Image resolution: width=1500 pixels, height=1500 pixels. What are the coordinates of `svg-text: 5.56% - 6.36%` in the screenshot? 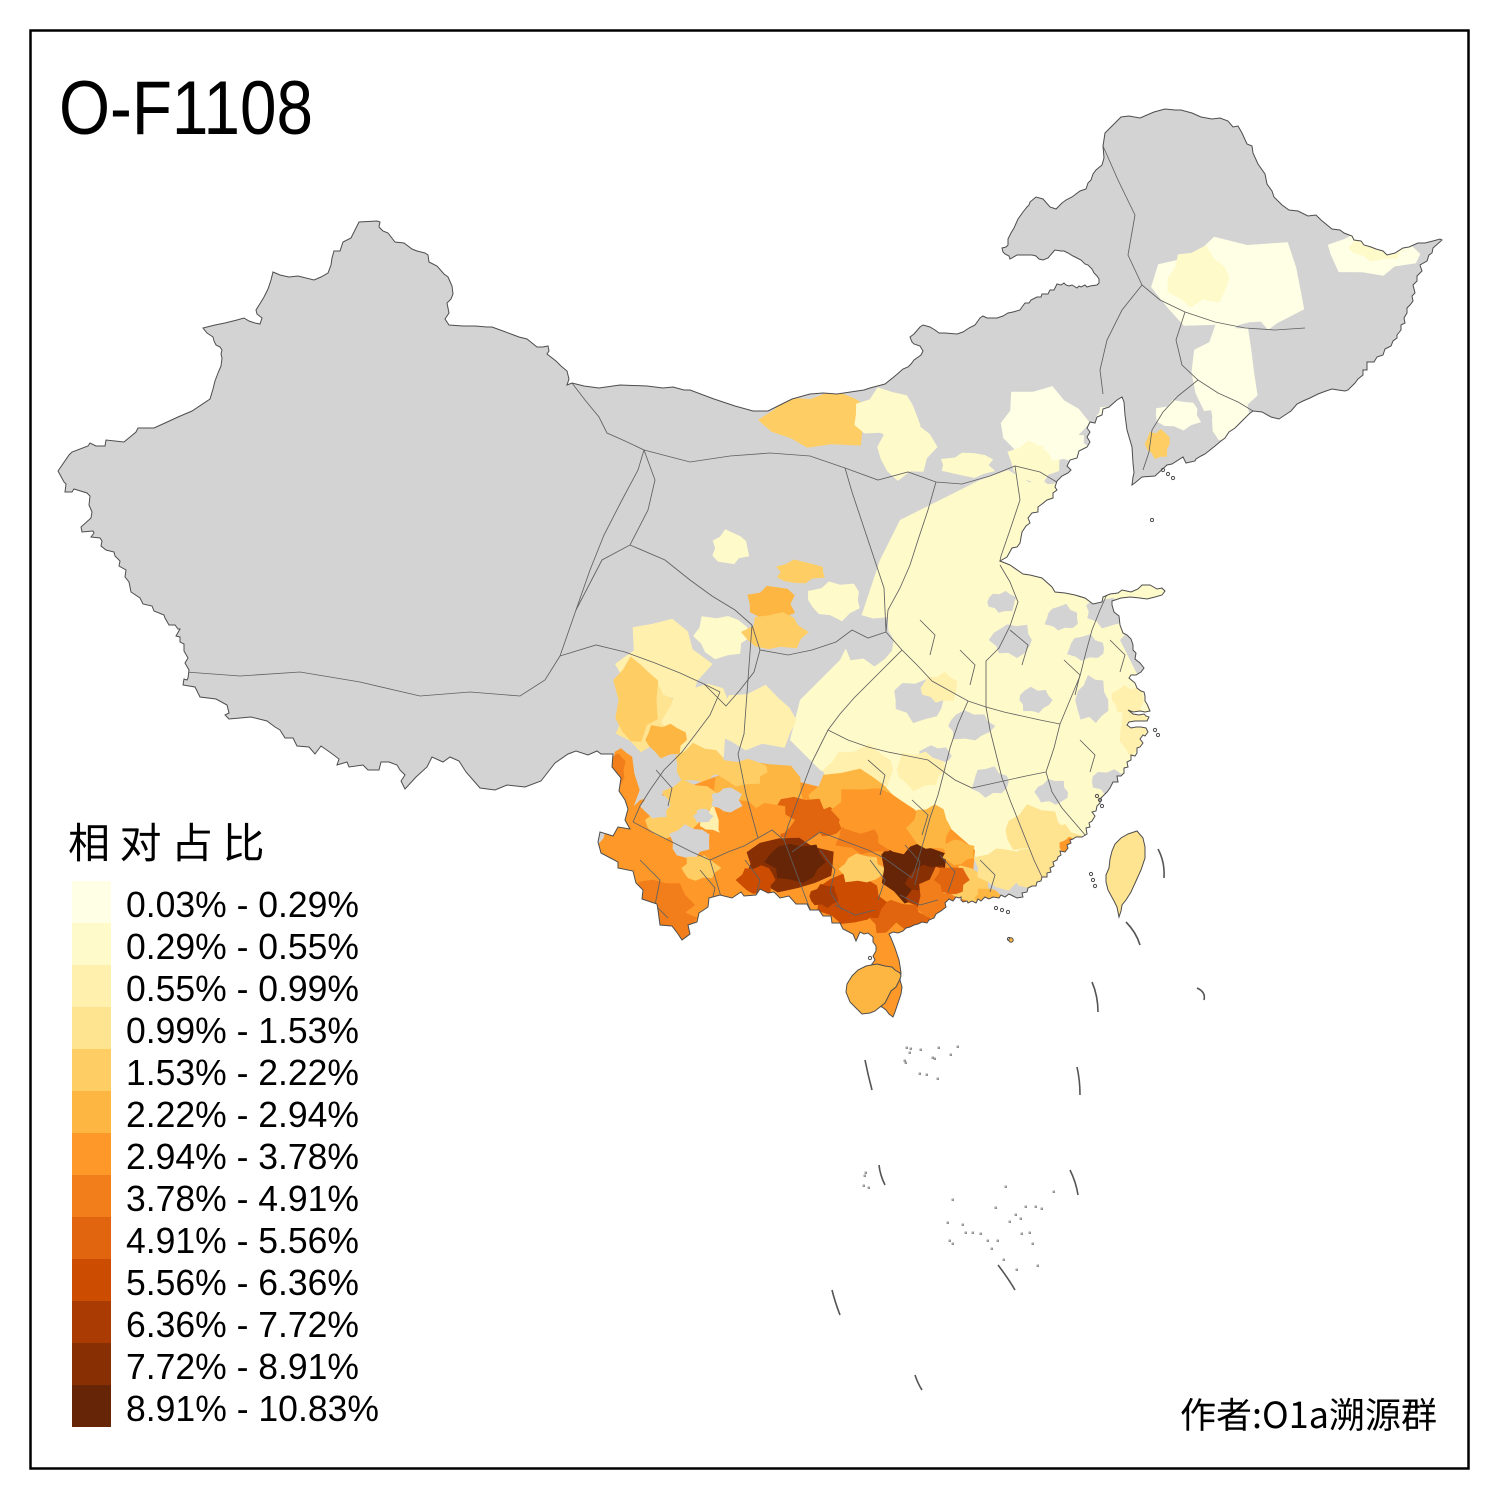 It's located at (242, 1282).